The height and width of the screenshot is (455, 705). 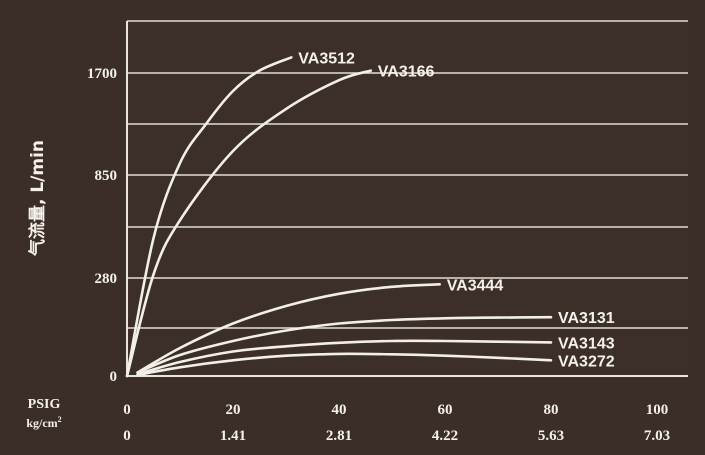 I want to click on x-tick-label-kgcm2: 0, so click(x=127, y=436).